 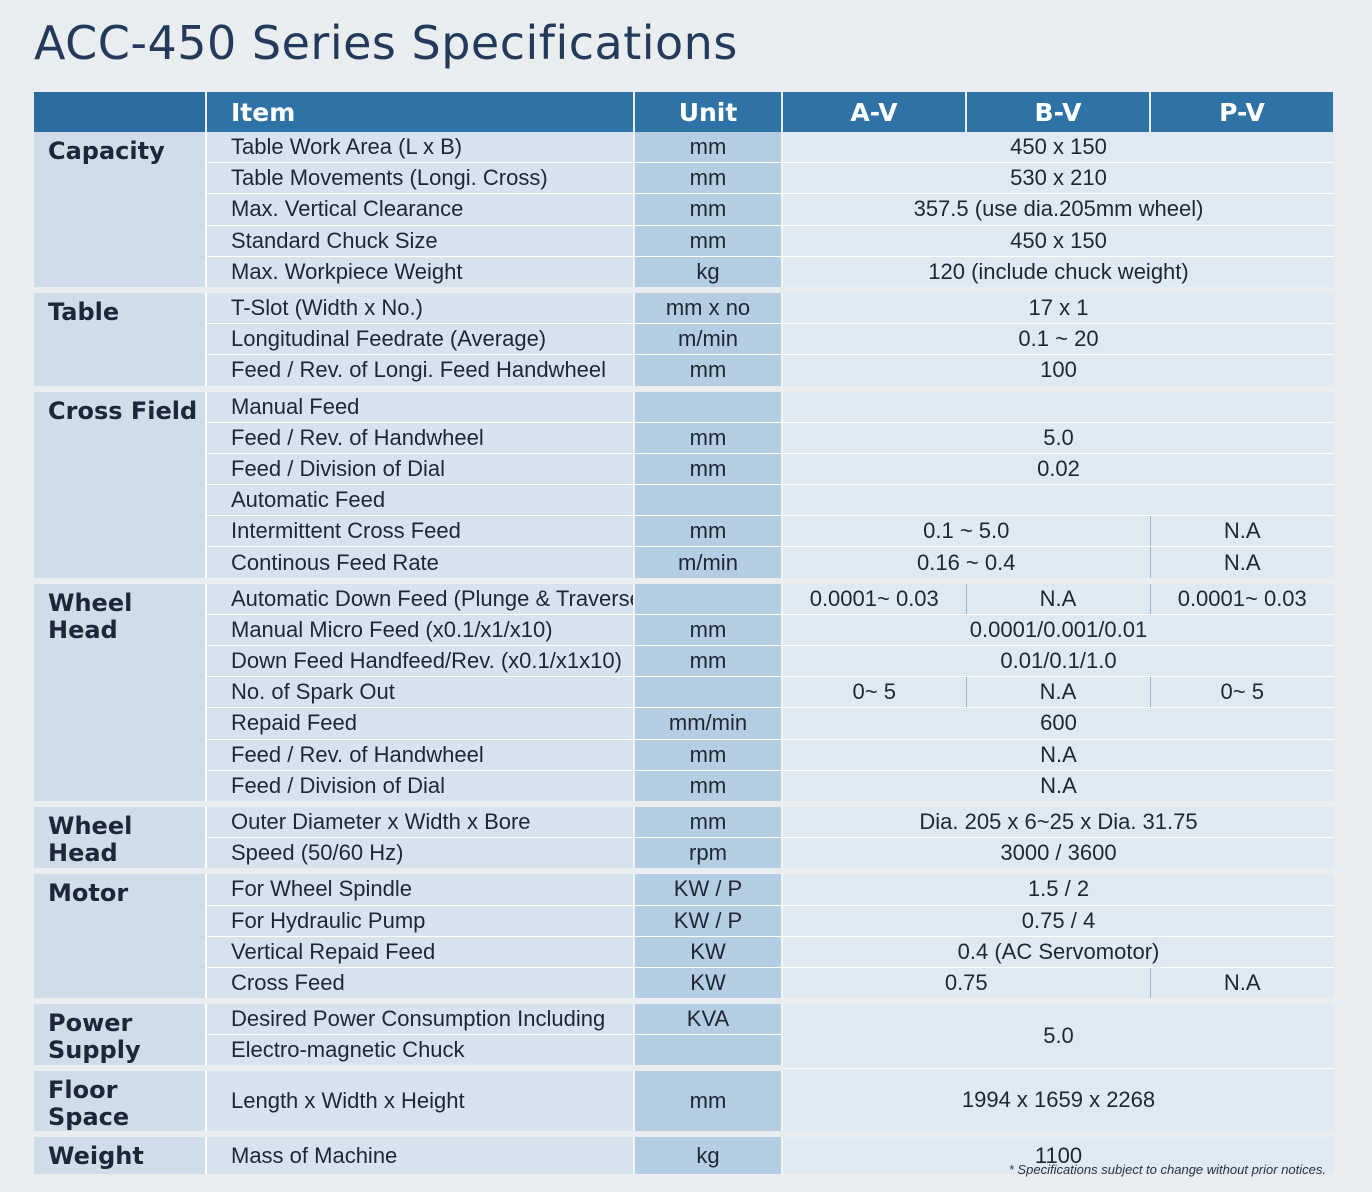 What do you see at coordinates (965, 531) in the screenshot?
I see `value-cell: 0.1 ~ 5.0` at bounding box center [965, 531].